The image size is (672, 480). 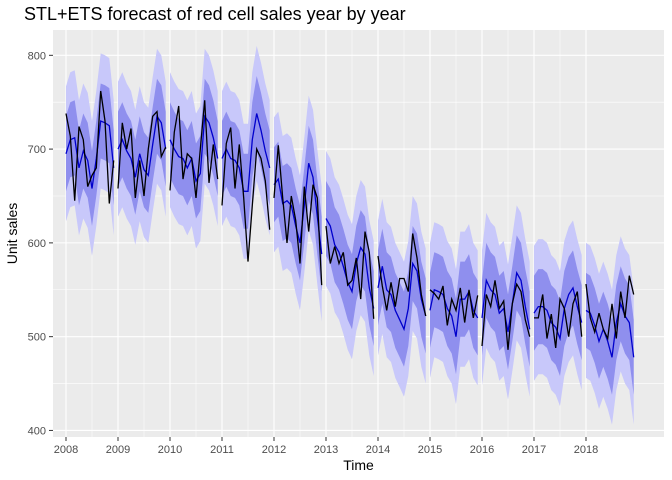 What do you see at coordinates (37, 431) in the screenshot?
I see `y-tick-label: 400` at bounding box center [37, 431].